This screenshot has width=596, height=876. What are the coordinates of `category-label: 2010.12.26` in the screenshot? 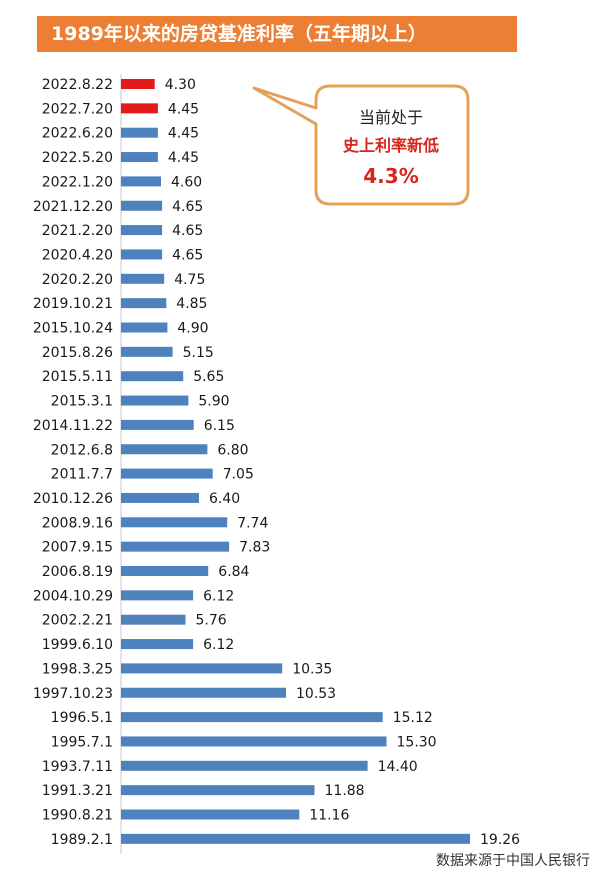 It's located at (73, 499).